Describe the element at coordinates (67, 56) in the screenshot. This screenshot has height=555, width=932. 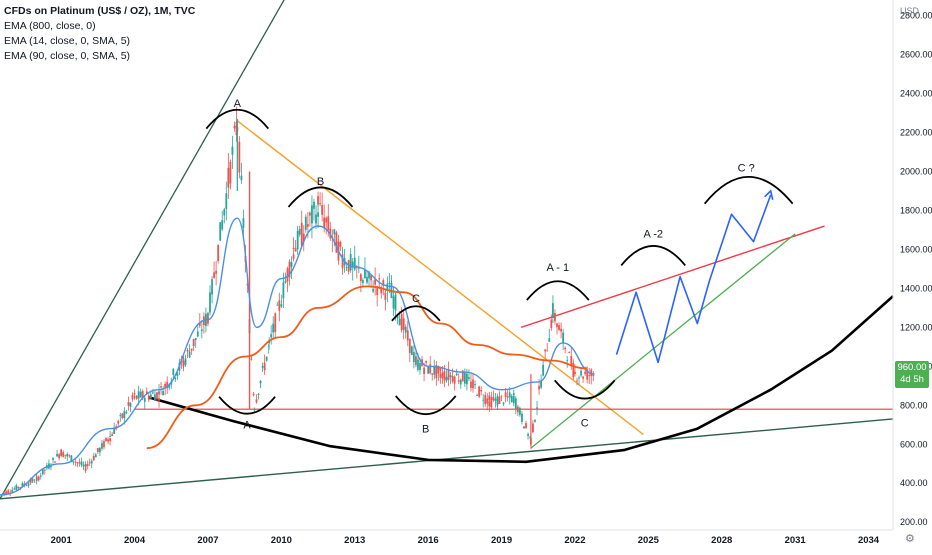
I see `indicator-ema-90: EMA (90, close, 0, SMA, 5)` at that location.